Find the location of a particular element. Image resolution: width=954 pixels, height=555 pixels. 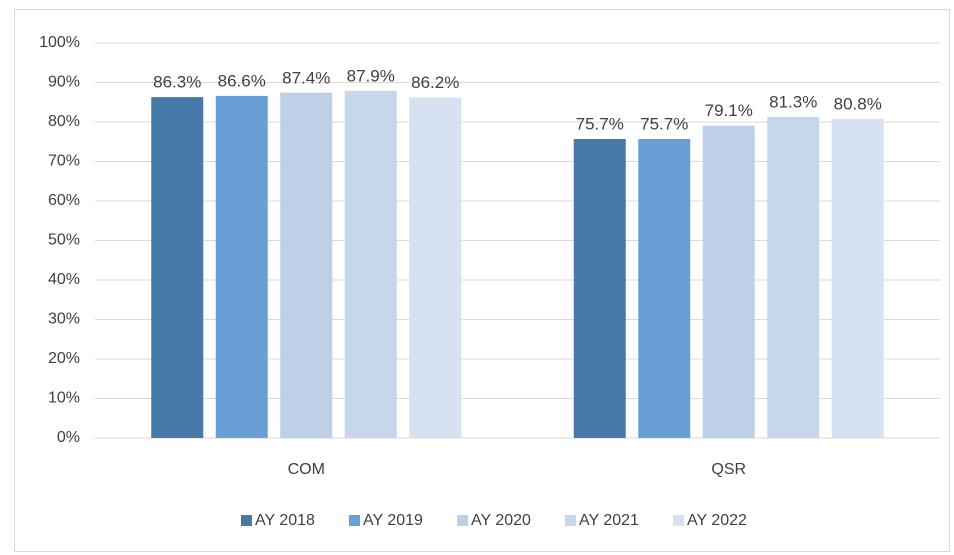

y-tick-label: 20% is located at coordinates (64, 358).